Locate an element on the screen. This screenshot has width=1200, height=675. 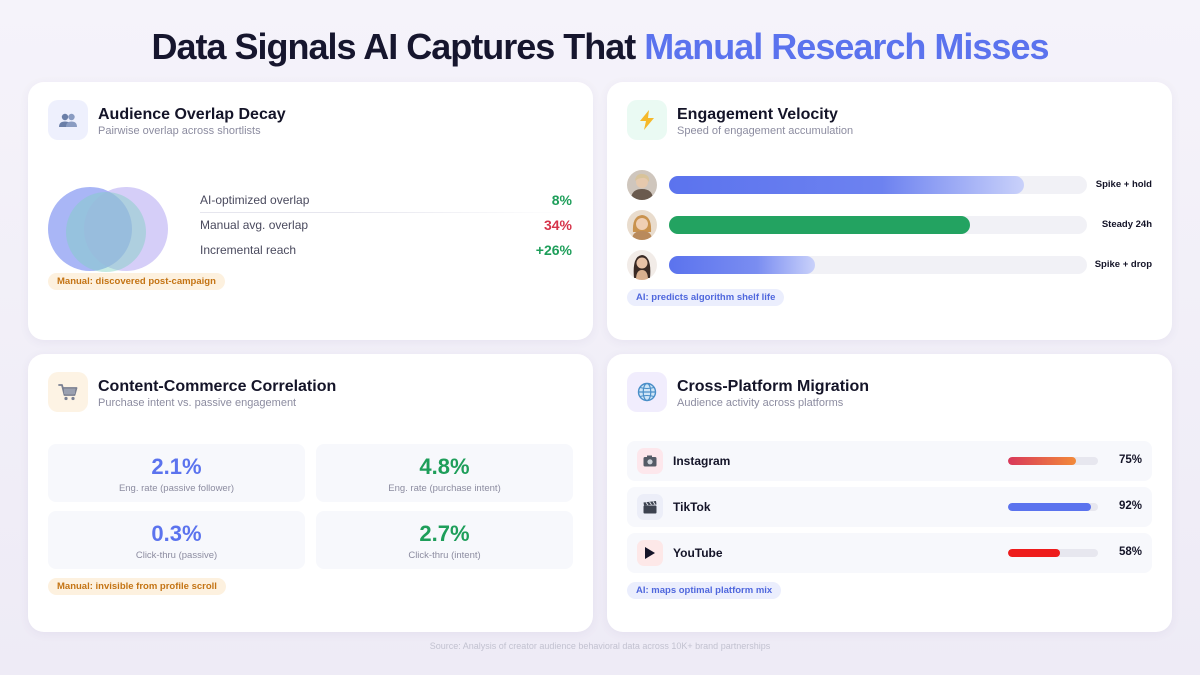
platform-pct: 58% is located at coordinates (1130, 552).